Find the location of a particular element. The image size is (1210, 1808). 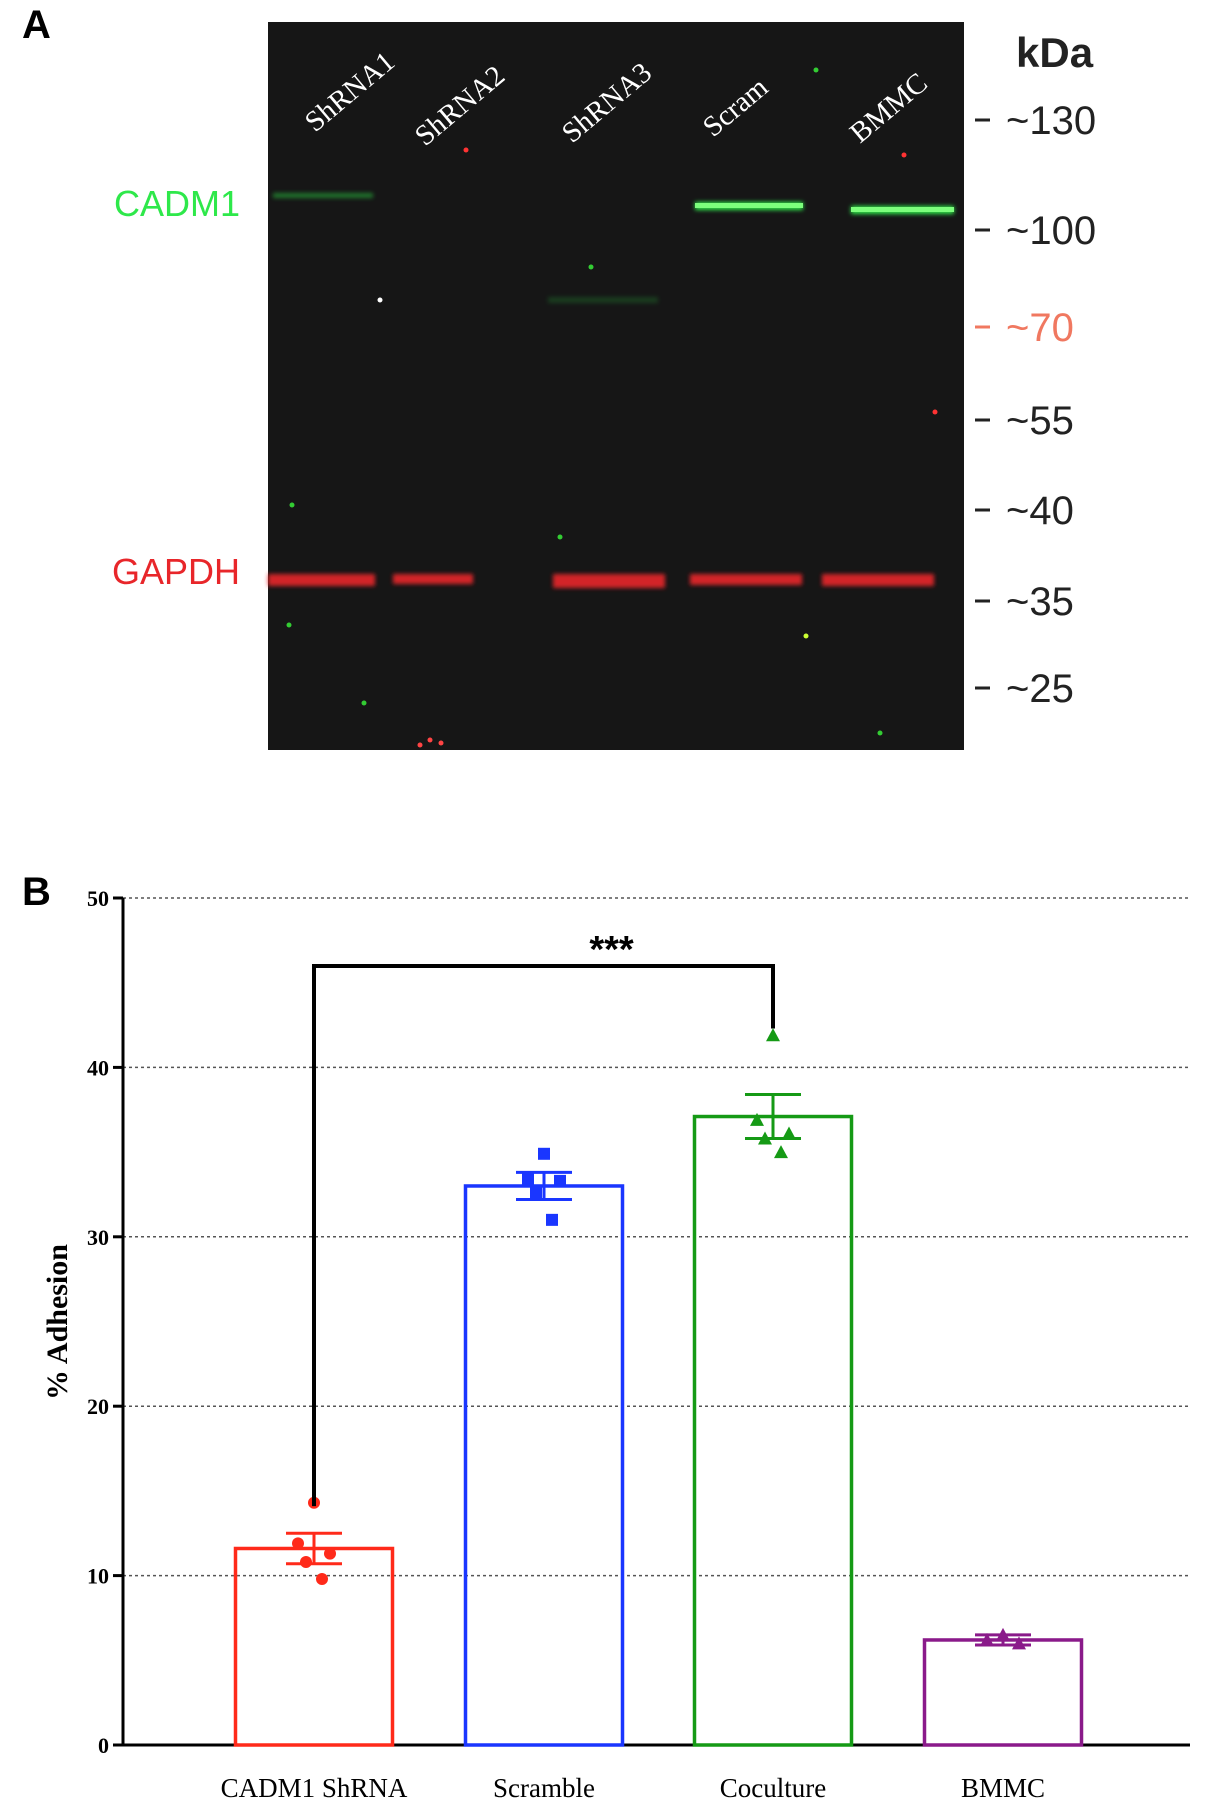

kda-unit-label: kDa is located at coordinates (1055, 52).